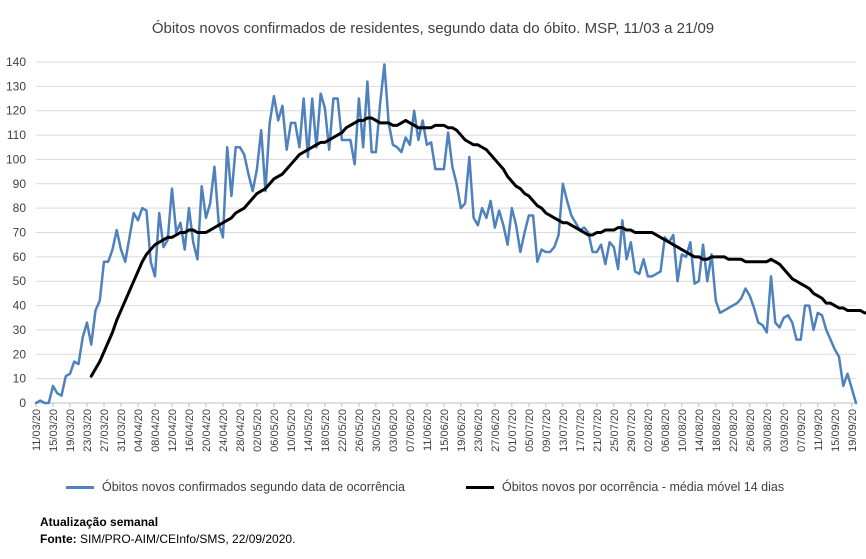 Image resolution: width=866 pixels, height=559 pixels. I want to click on y-tick-label: 40, so click(20, 306).